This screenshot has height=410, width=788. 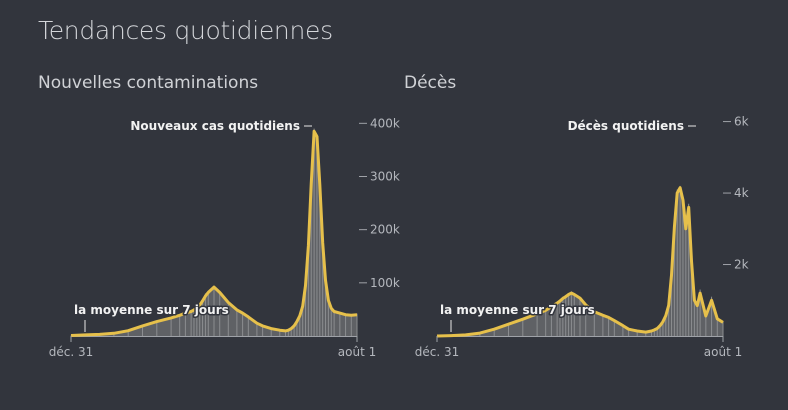 I want to click on y-tick-label: 400k, so click(x=385, y=123).